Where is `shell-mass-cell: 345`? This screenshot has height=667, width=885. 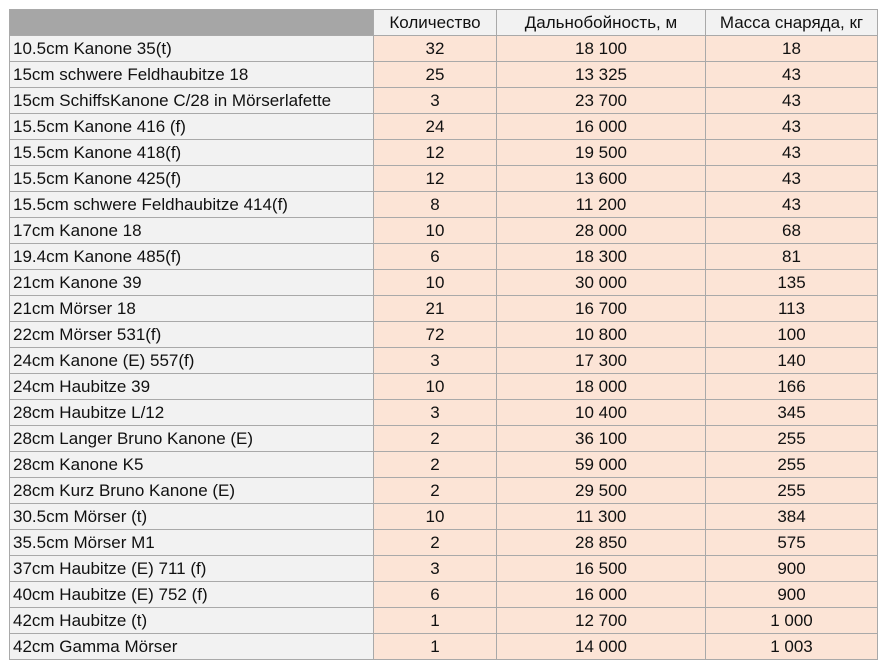 shell-mass-cell: 345 is located at coordinates (791, 412).